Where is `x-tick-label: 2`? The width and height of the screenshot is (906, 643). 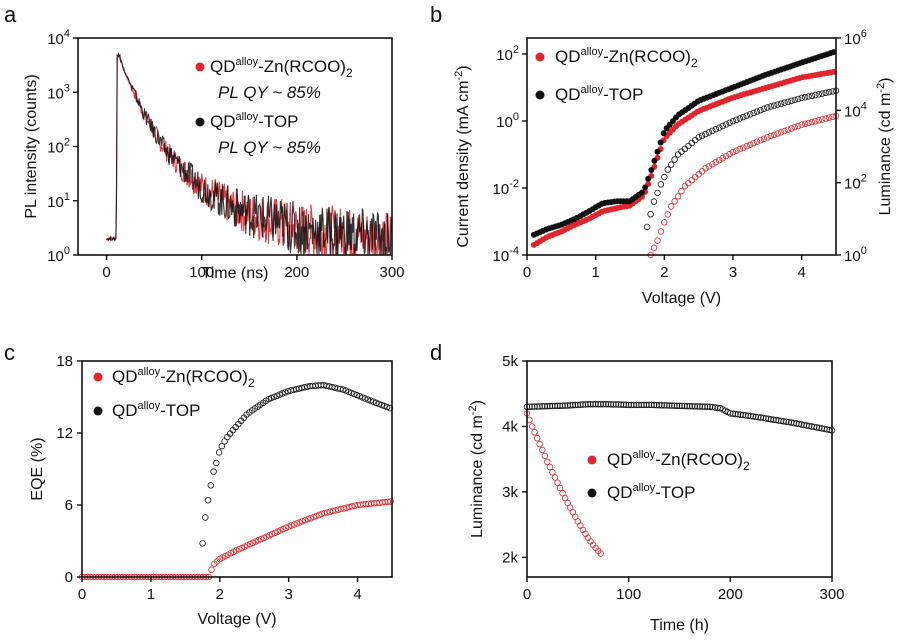
x-tick-label: 2 is located at coordinates (220, 594).